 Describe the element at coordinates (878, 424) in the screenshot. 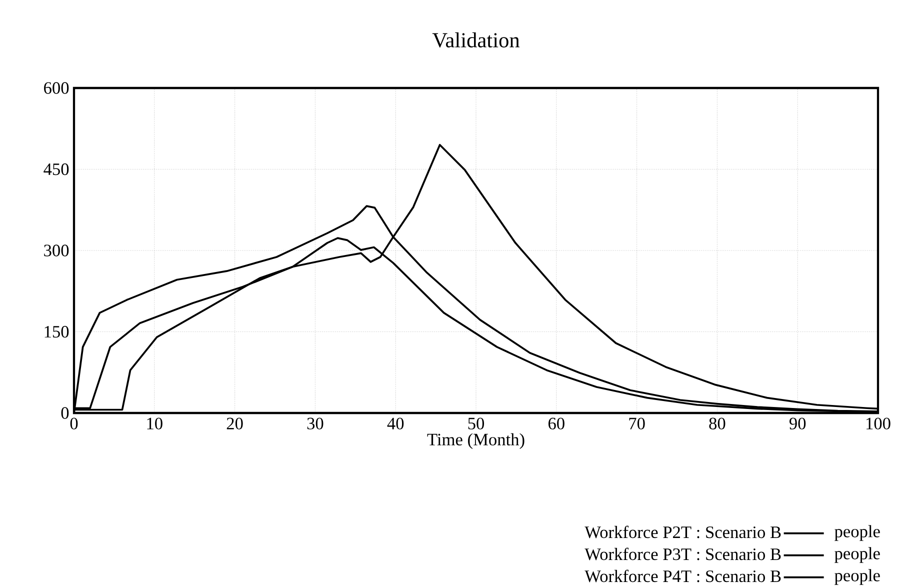

I see `x-tick-label: 100` at that location.